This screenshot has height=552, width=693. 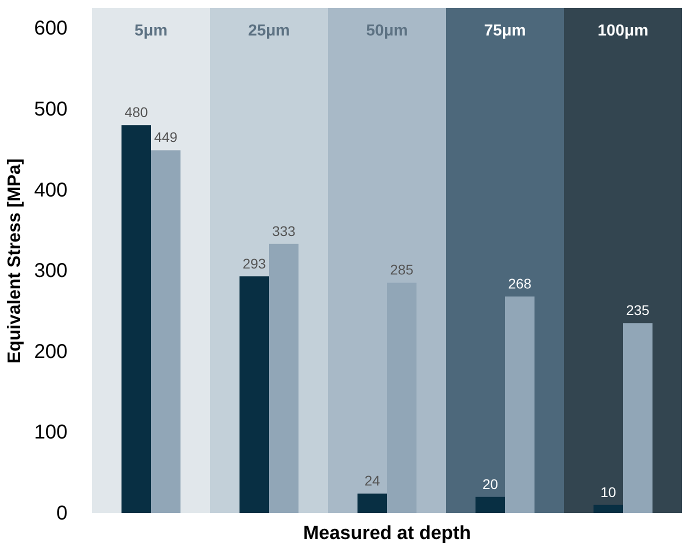 I want to click on data-label: 10, so click(x=608, y=492).